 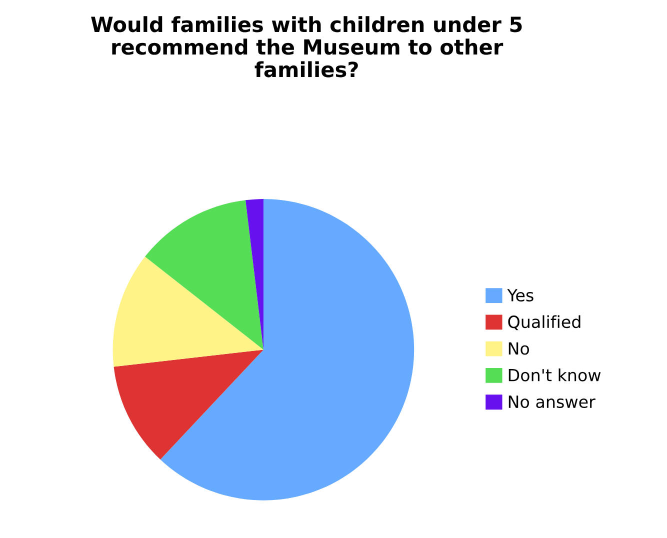 I want to click on legend-label: Qualified, so click(x=544, y=322).